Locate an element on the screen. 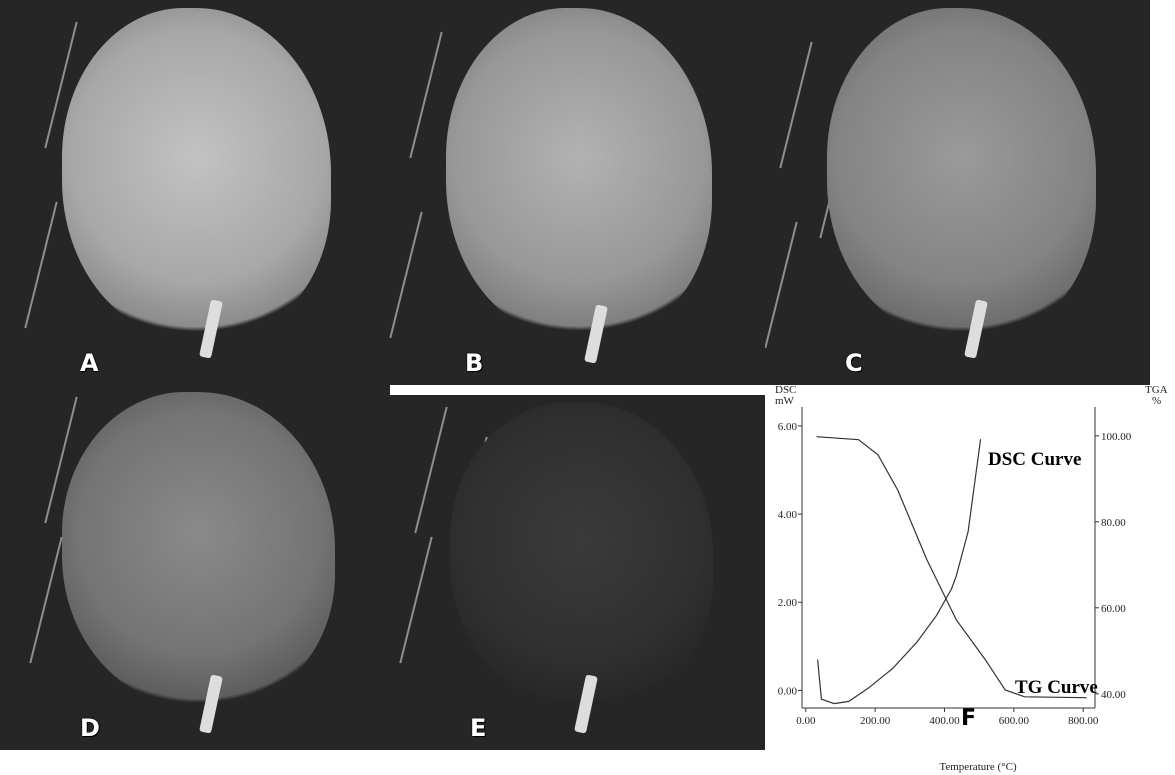  x-tick-label: 200.00 is located at coordinates (875, 721).